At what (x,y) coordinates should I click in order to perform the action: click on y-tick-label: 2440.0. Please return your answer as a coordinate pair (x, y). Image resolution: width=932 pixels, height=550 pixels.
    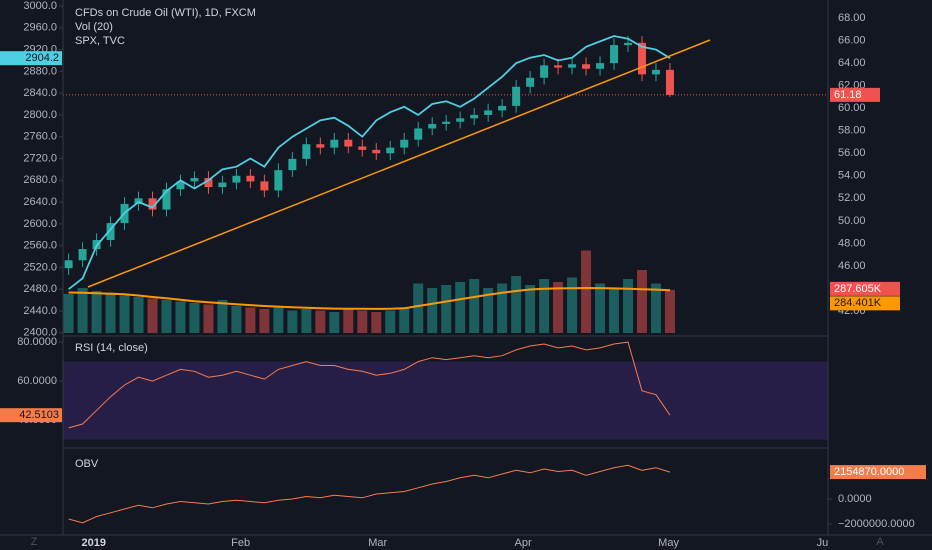
    Looking at the image, I should click on (40, 311).